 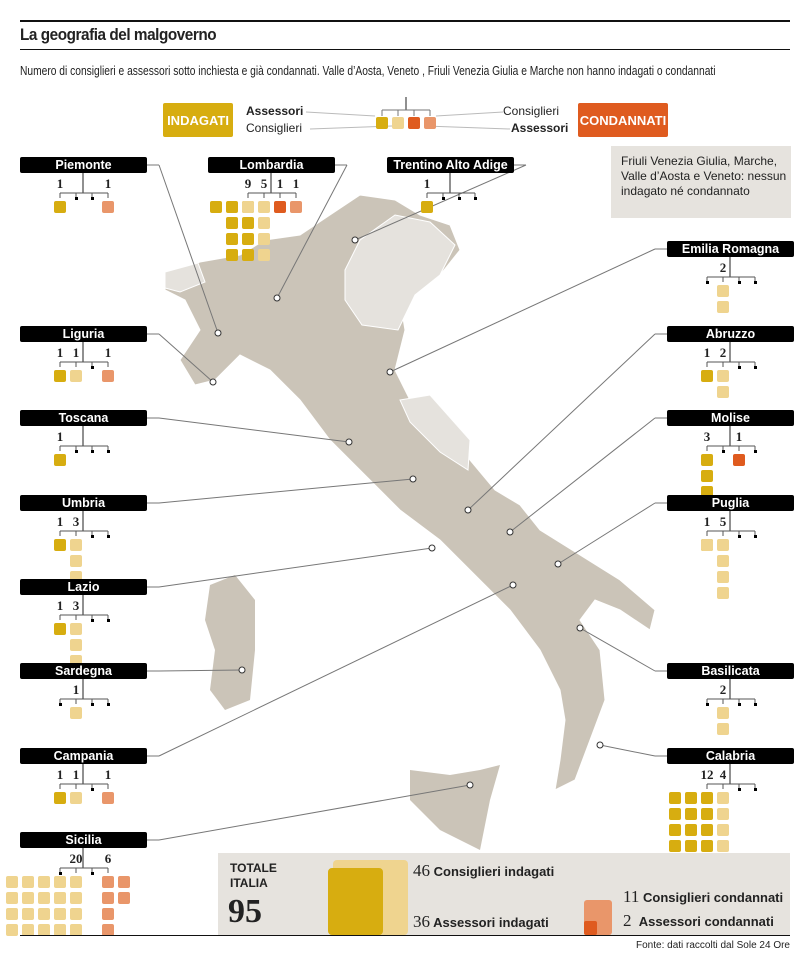 What do you see at coordinates (455, 807) in the screenshot?
I see `sicilia-island` at bounding box center [455, 807].